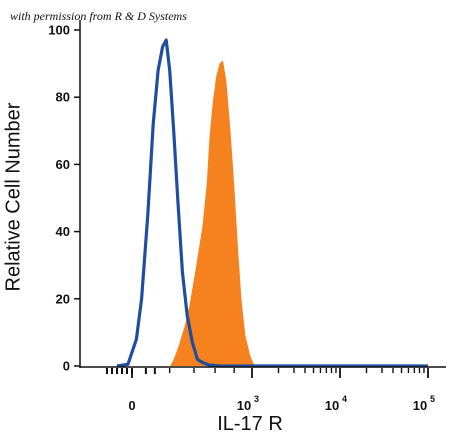 This screenshot has width=450, height=445. What do you see at coordinates (66, 366) in the screenshot?
I see `y-tick-label: 0` at bounding box center [66, 366].